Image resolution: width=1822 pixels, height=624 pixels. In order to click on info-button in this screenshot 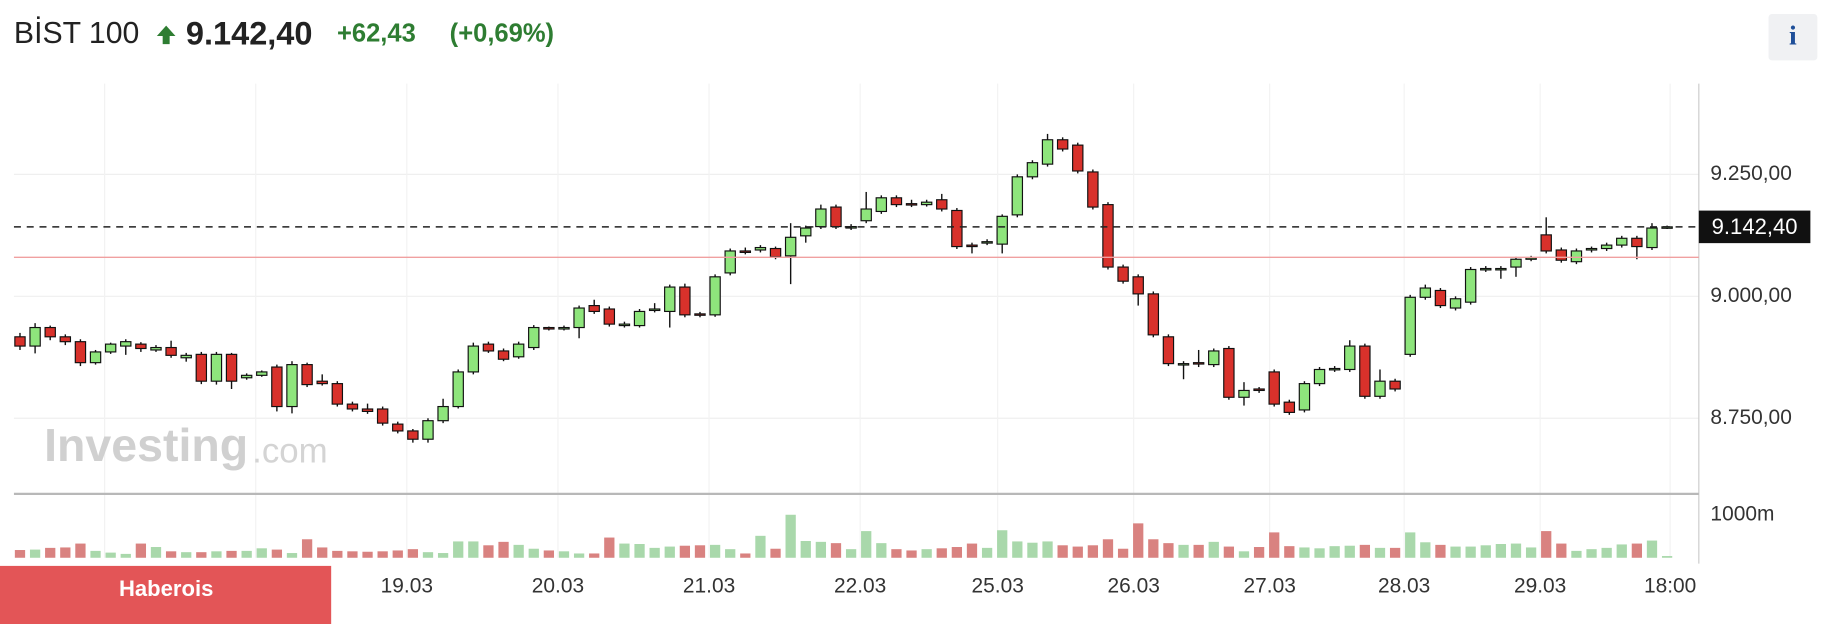, I will do `click(1793, 37)`.